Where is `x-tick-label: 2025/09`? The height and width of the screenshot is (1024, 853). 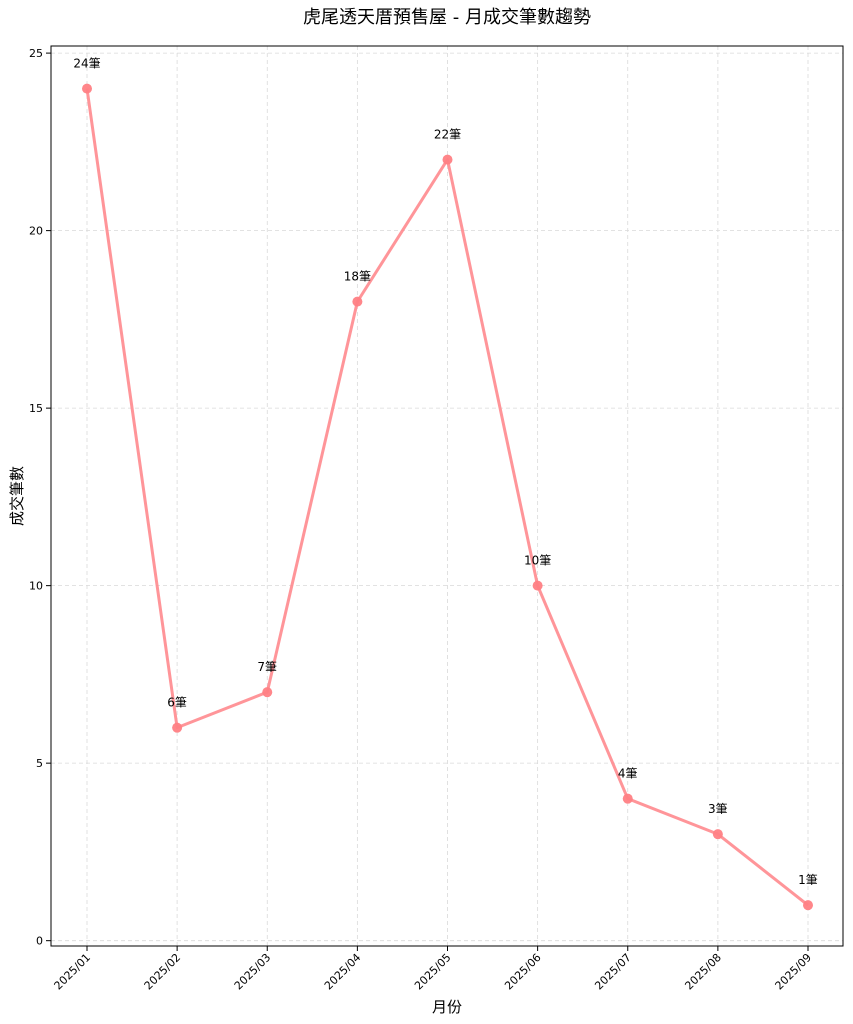 x-tick-label: 2025/09 is located at coordinates (794, 972).